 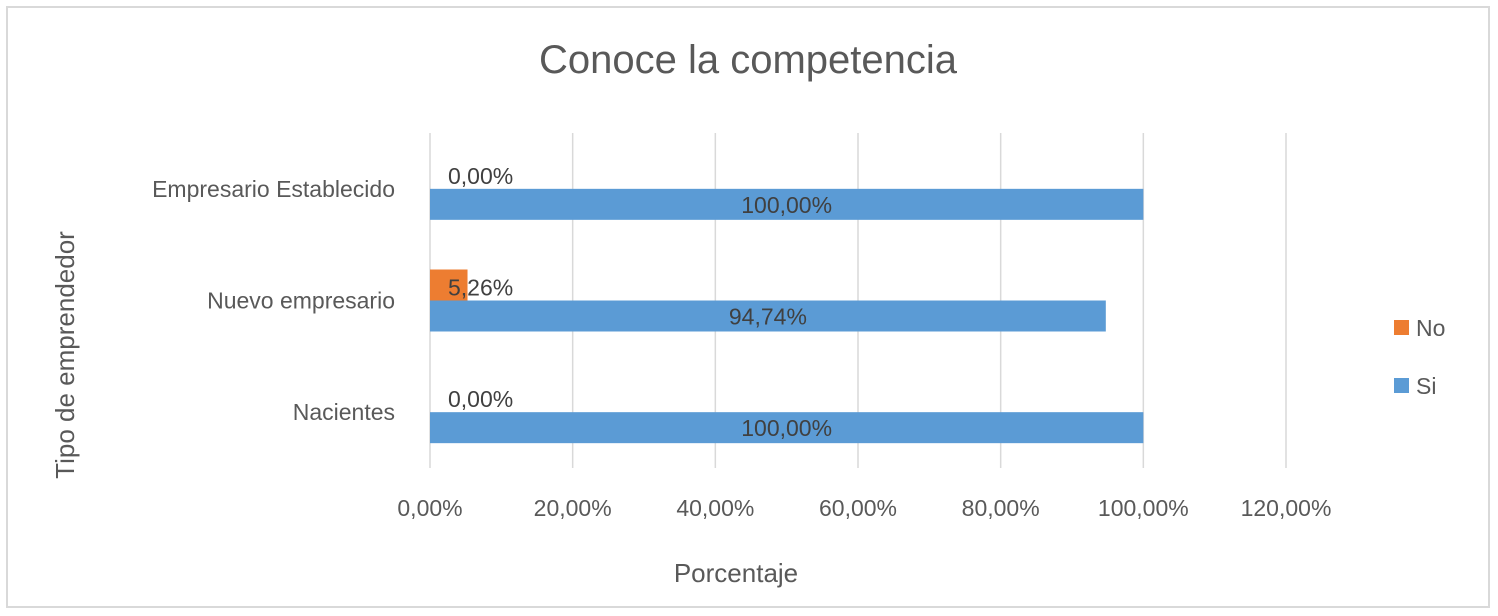 What do you see at coordinates (1401, 385) in the screenshot?
I see `legend-swatch-si` at bounding box center [1401, 385].